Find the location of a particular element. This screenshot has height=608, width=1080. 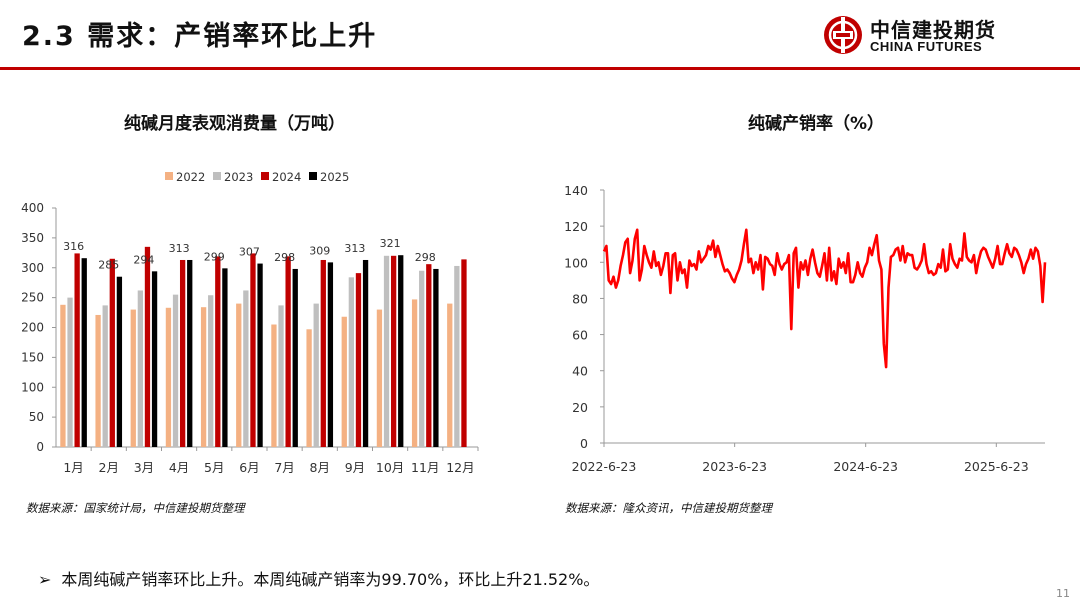

y-tick-label: 140 is located at coordinates (576, 190).